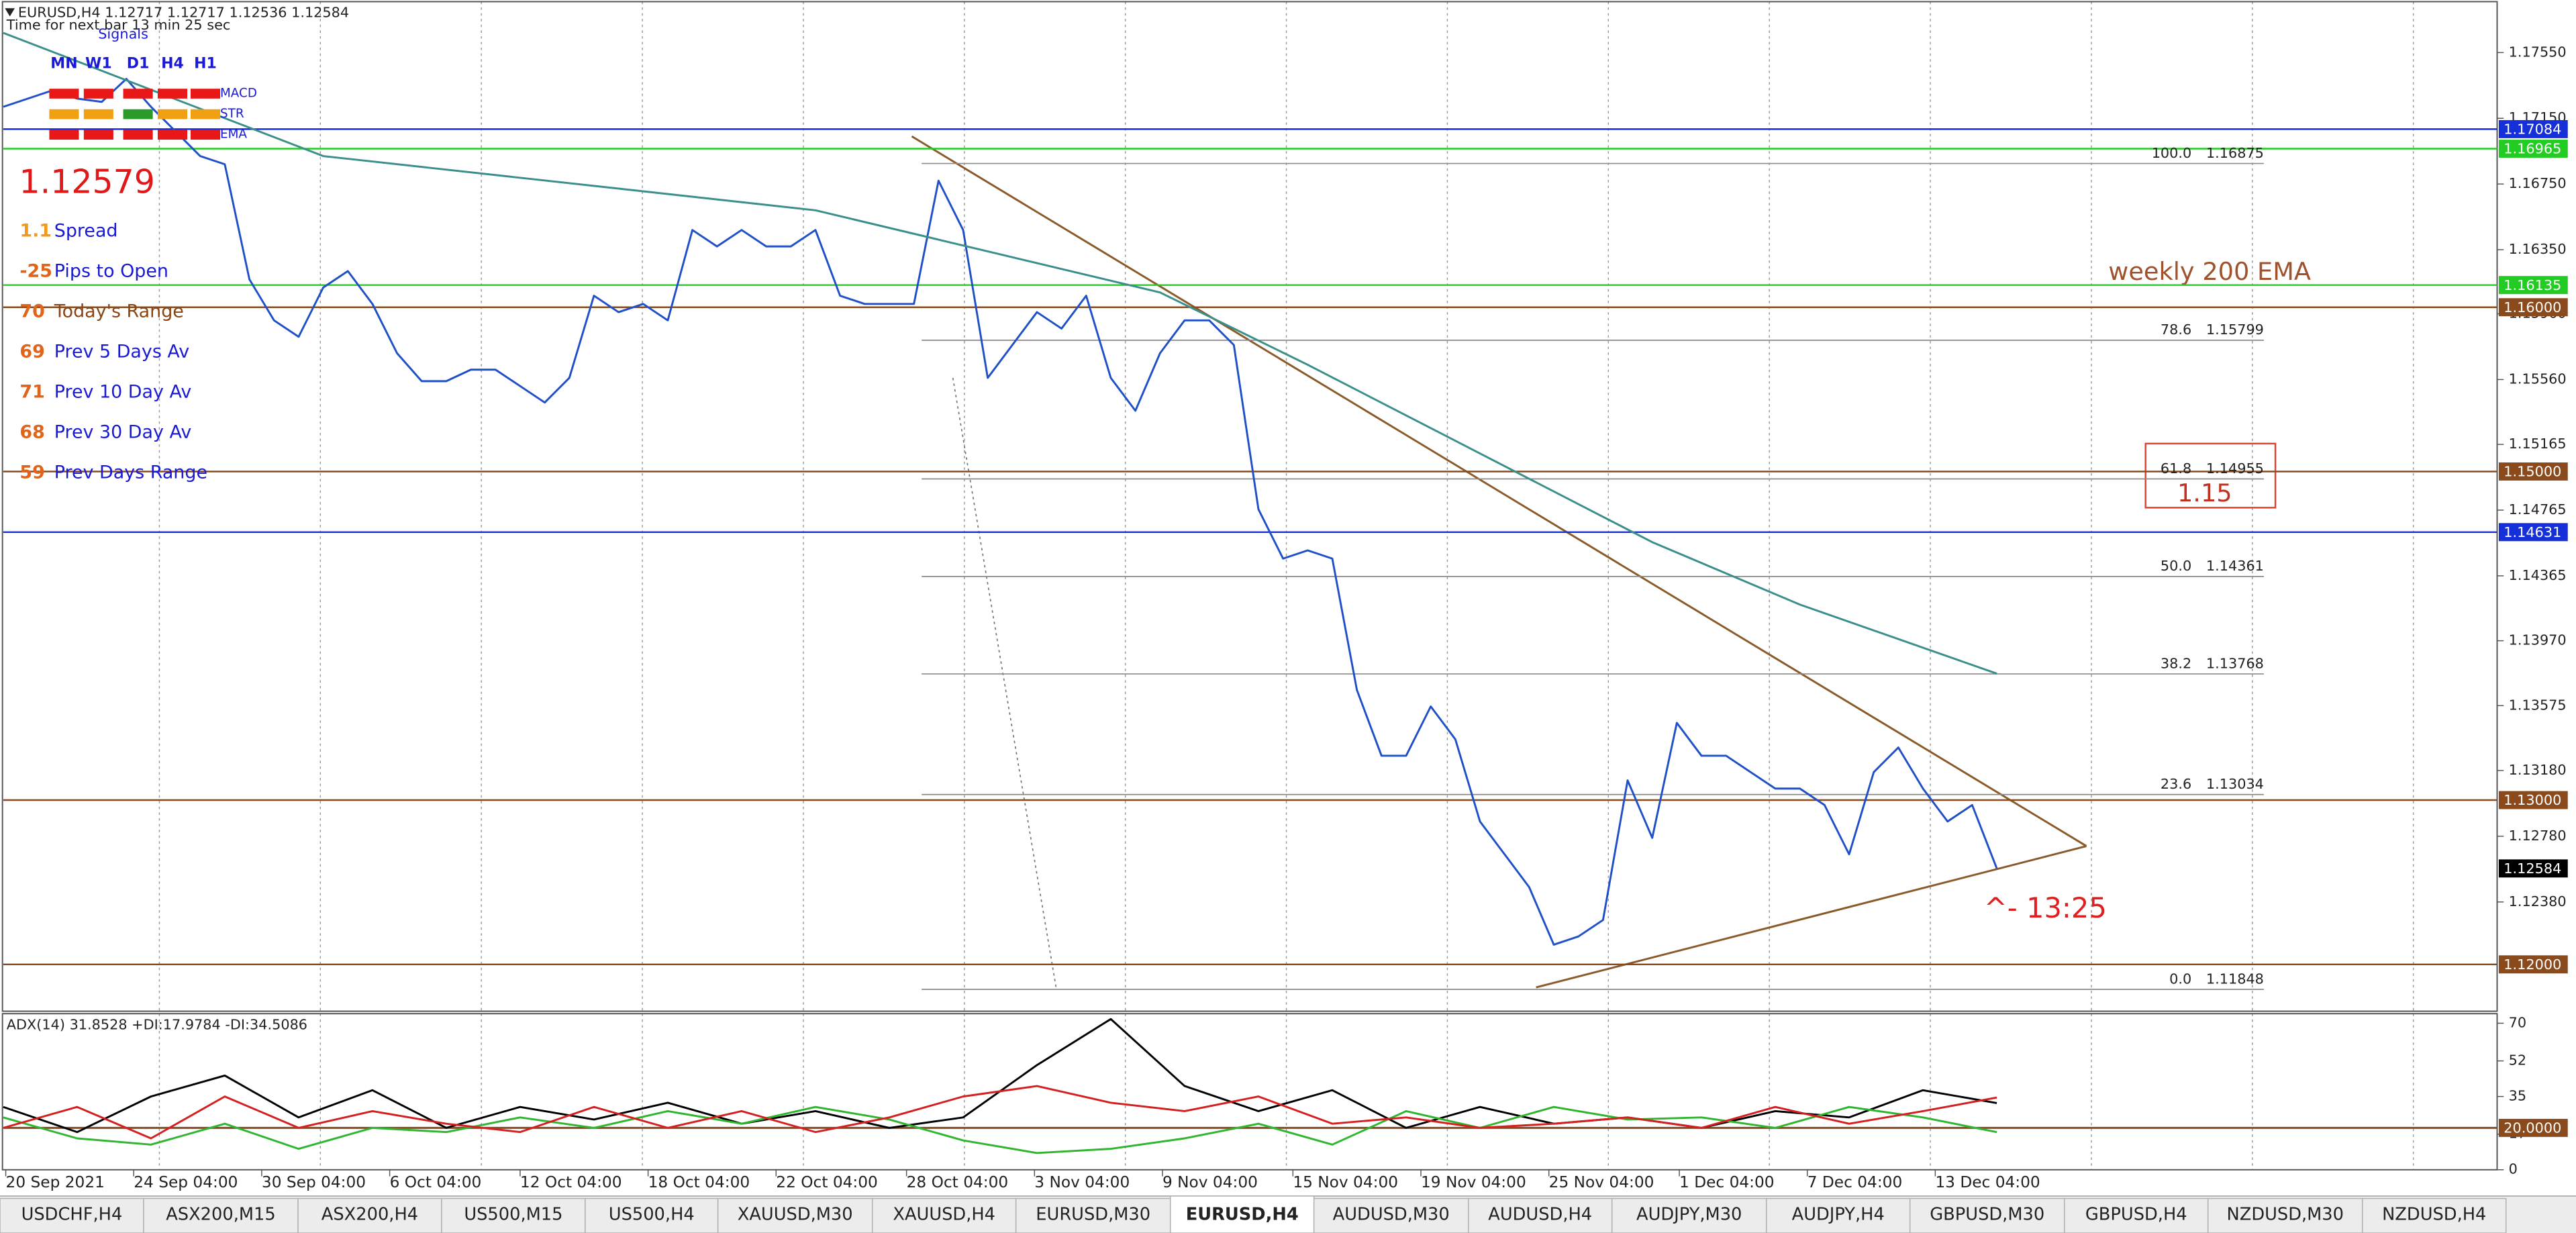  Describe the element at coordinates (2513, 1169) in the screenshot. I see `y-tick-label: 0` at that location.